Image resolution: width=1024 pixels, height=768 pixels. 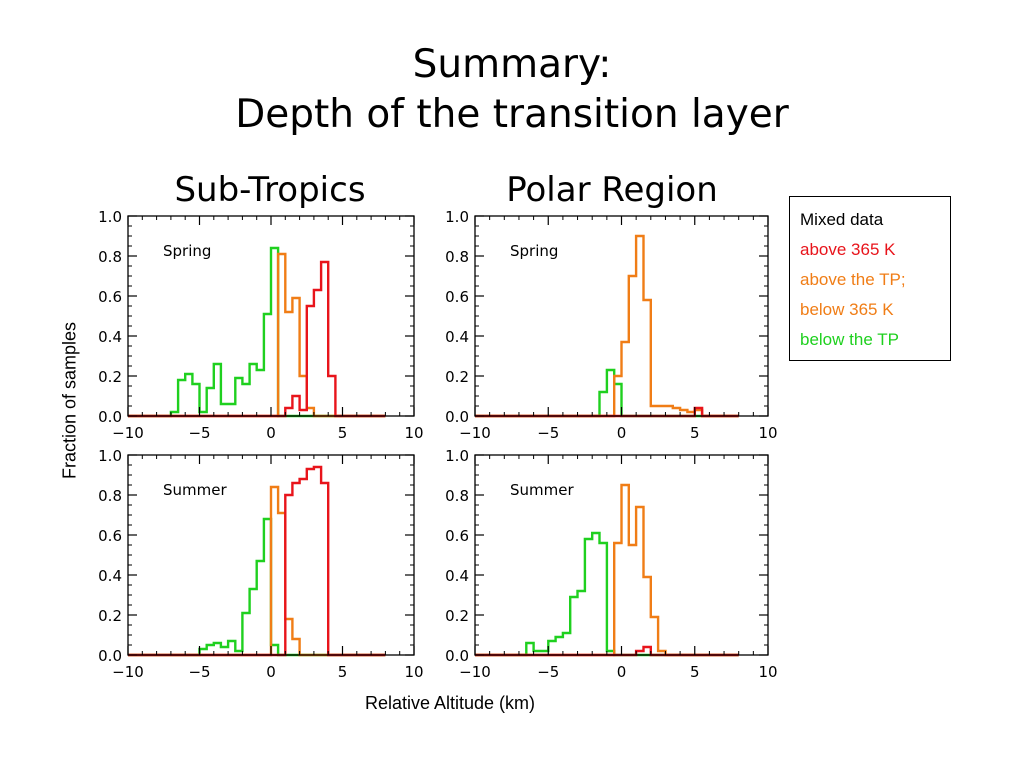 I want to click on panel-3-ytick-label: 1.0, so click(x=110, y=456).